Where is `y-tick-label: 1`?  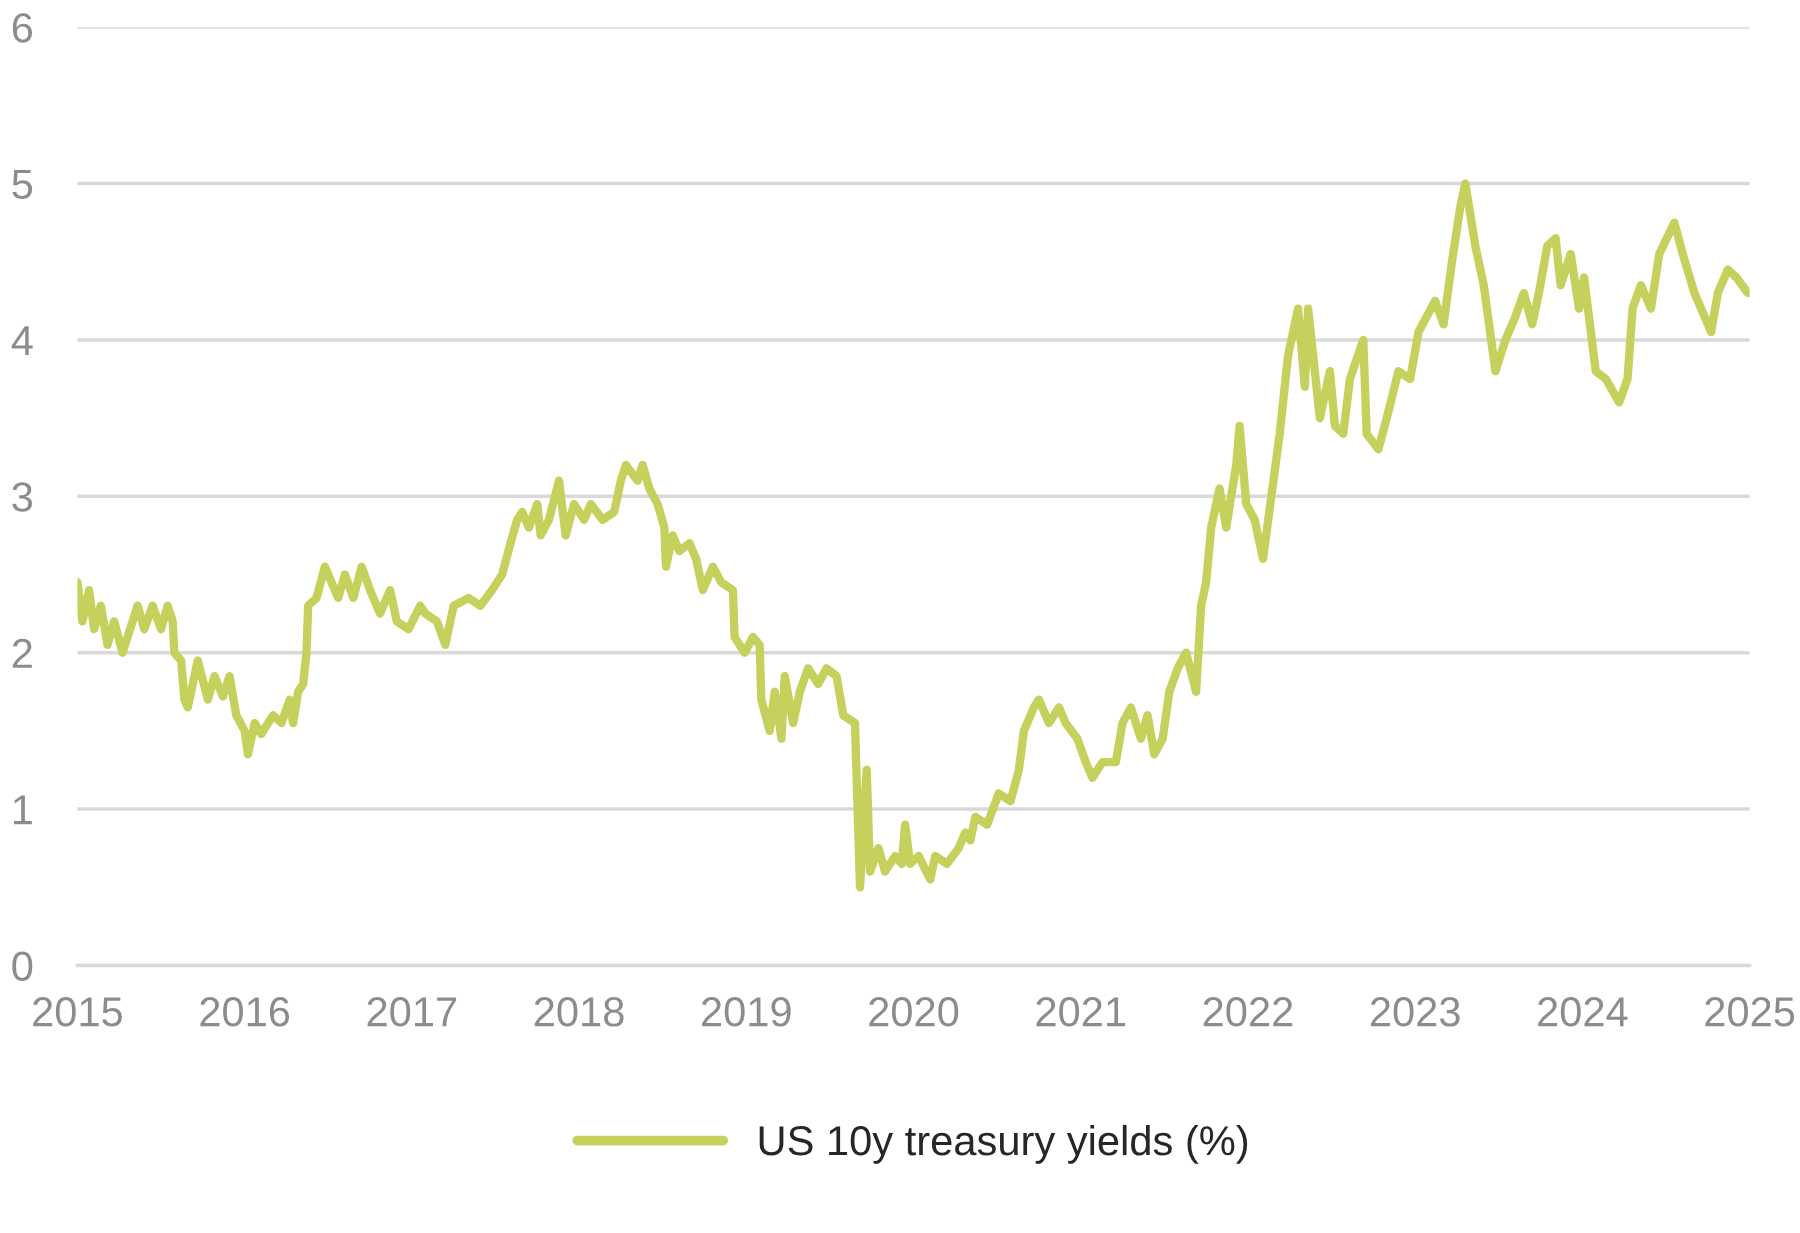
y-tick-label: 1 is located at coordinates (22, 810).